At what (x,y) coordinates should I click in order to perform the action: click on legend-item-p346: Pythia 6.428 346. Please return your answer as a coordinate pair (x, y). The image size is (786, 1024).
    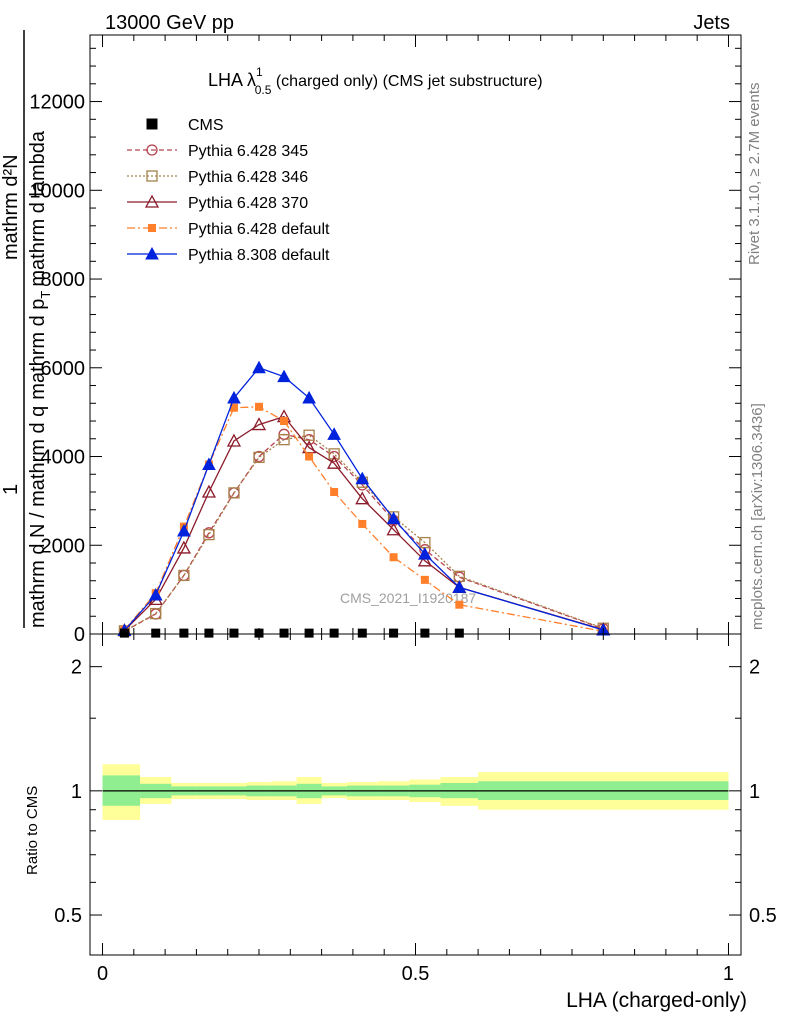
    Looking at the image, I should click on (217, 177).